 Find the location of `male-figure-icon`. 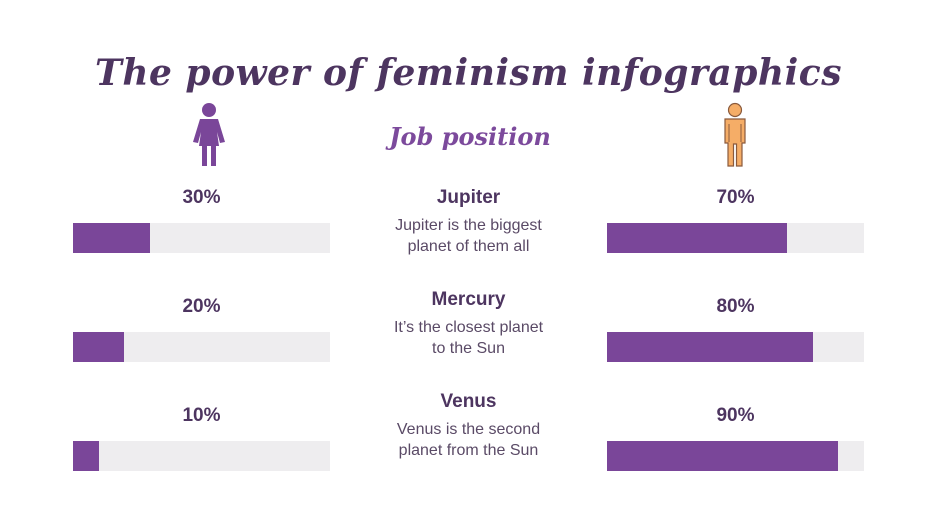

male-figure-icon is located at coordinates (735, 135).